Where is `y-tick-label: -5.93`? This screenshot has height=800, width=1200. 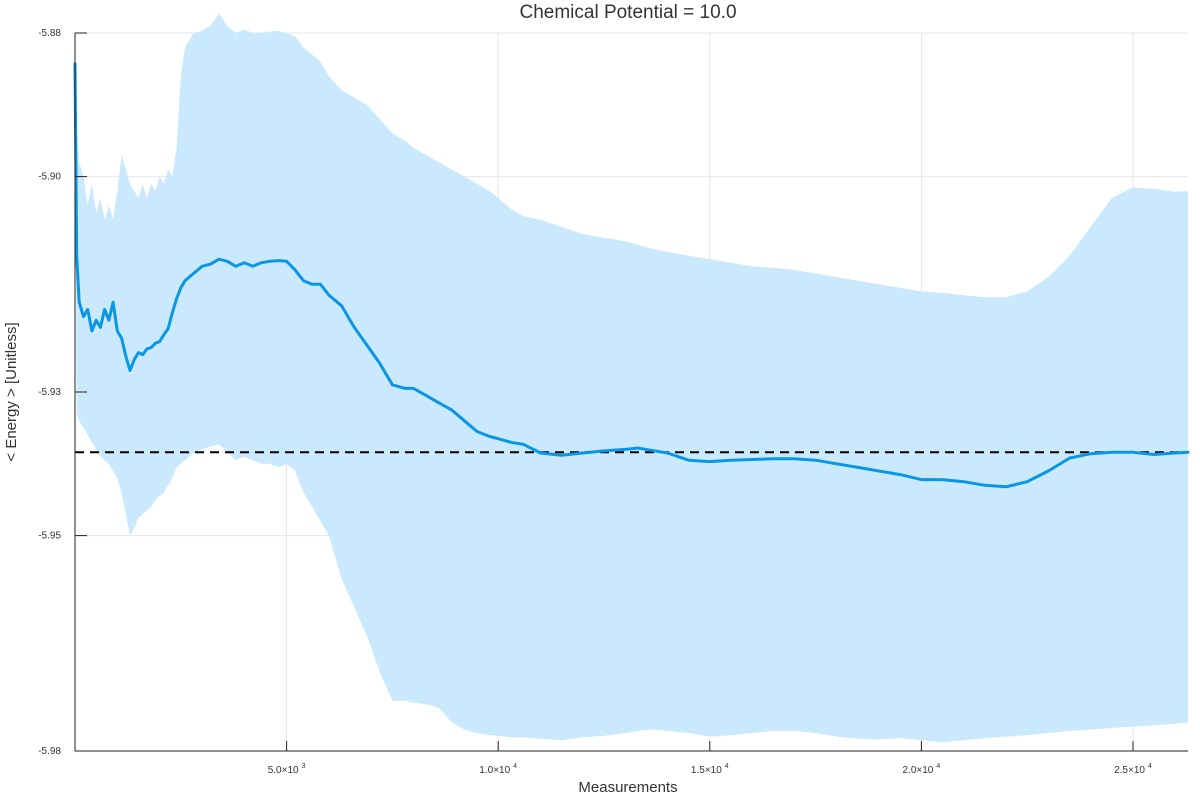 y-tick-label: -5.93 is located at coordinates (49, 392).